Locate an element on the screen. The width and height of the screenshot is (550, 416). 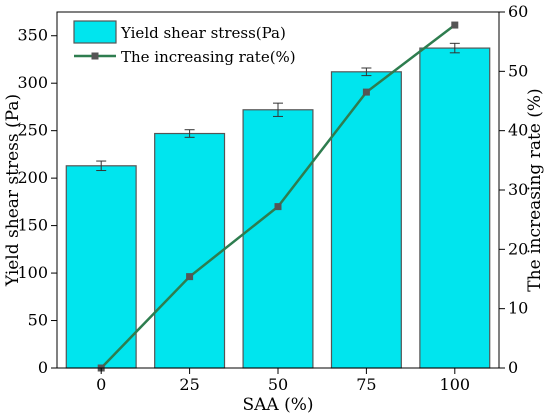
left-y-tick-label: 350 is located at coordinates (32, 35).